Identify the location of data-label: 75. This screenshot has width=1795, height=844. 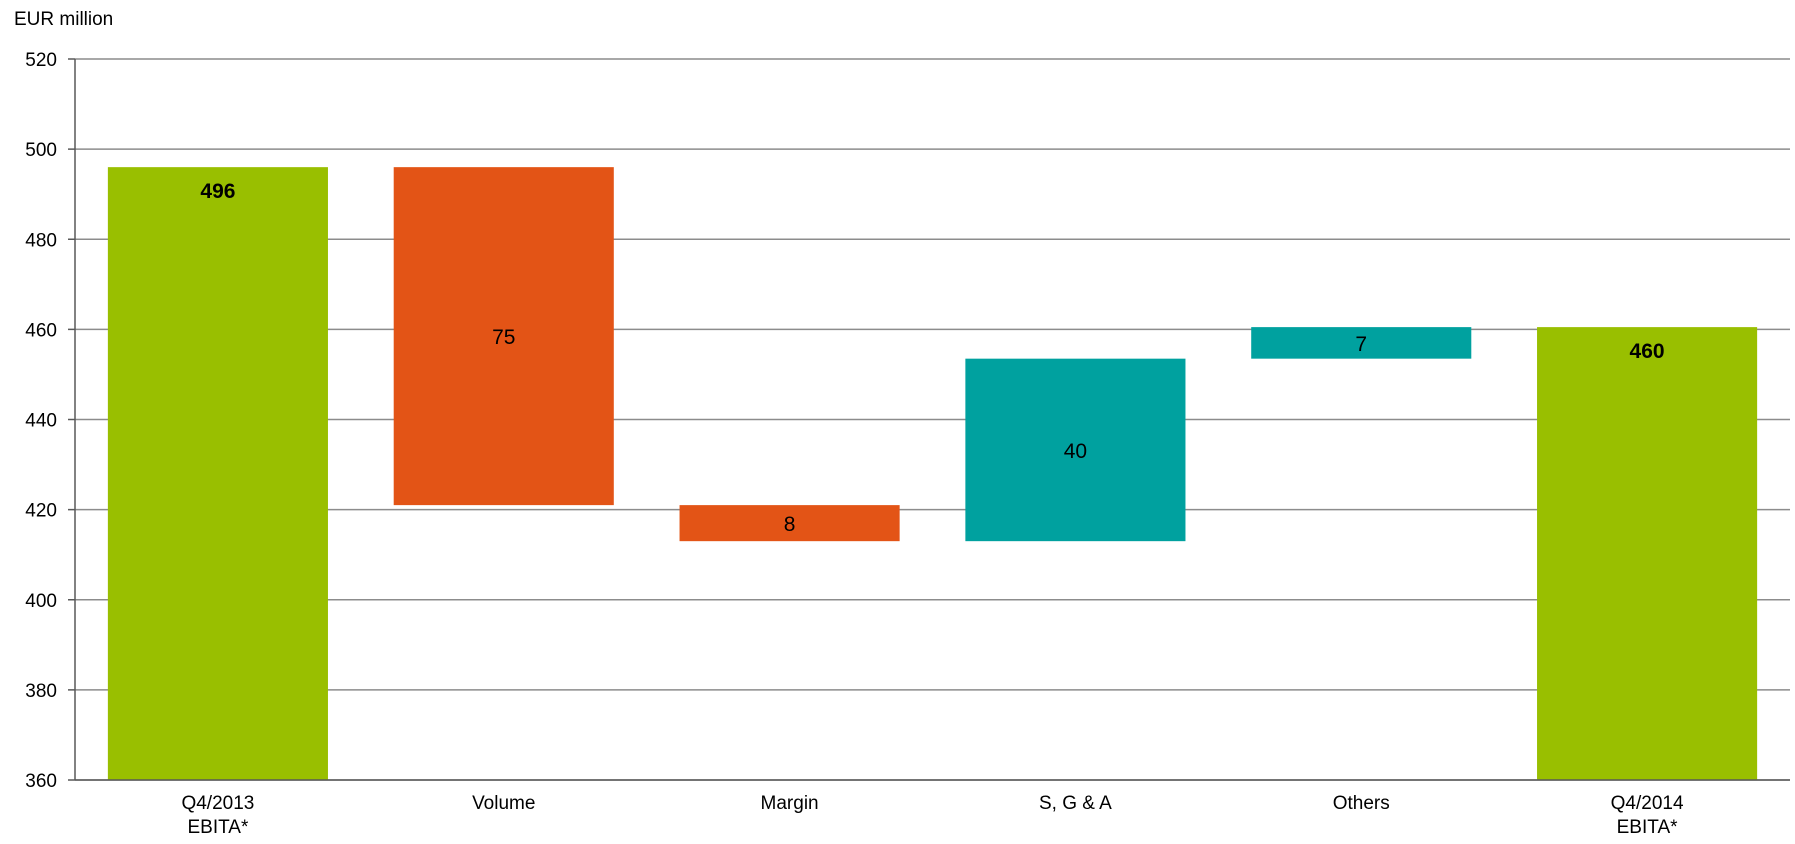
(503, 337).